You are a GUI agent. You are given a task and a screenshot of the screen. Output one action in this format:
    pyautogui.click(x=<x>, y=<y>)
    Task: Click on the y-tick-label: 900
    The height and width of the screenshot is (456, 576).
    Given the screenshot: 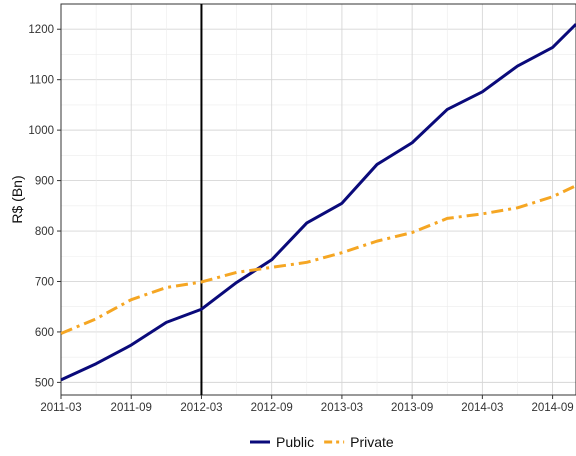 What is the action you would take?
    pyautogui.click(x=44, y=182)
    